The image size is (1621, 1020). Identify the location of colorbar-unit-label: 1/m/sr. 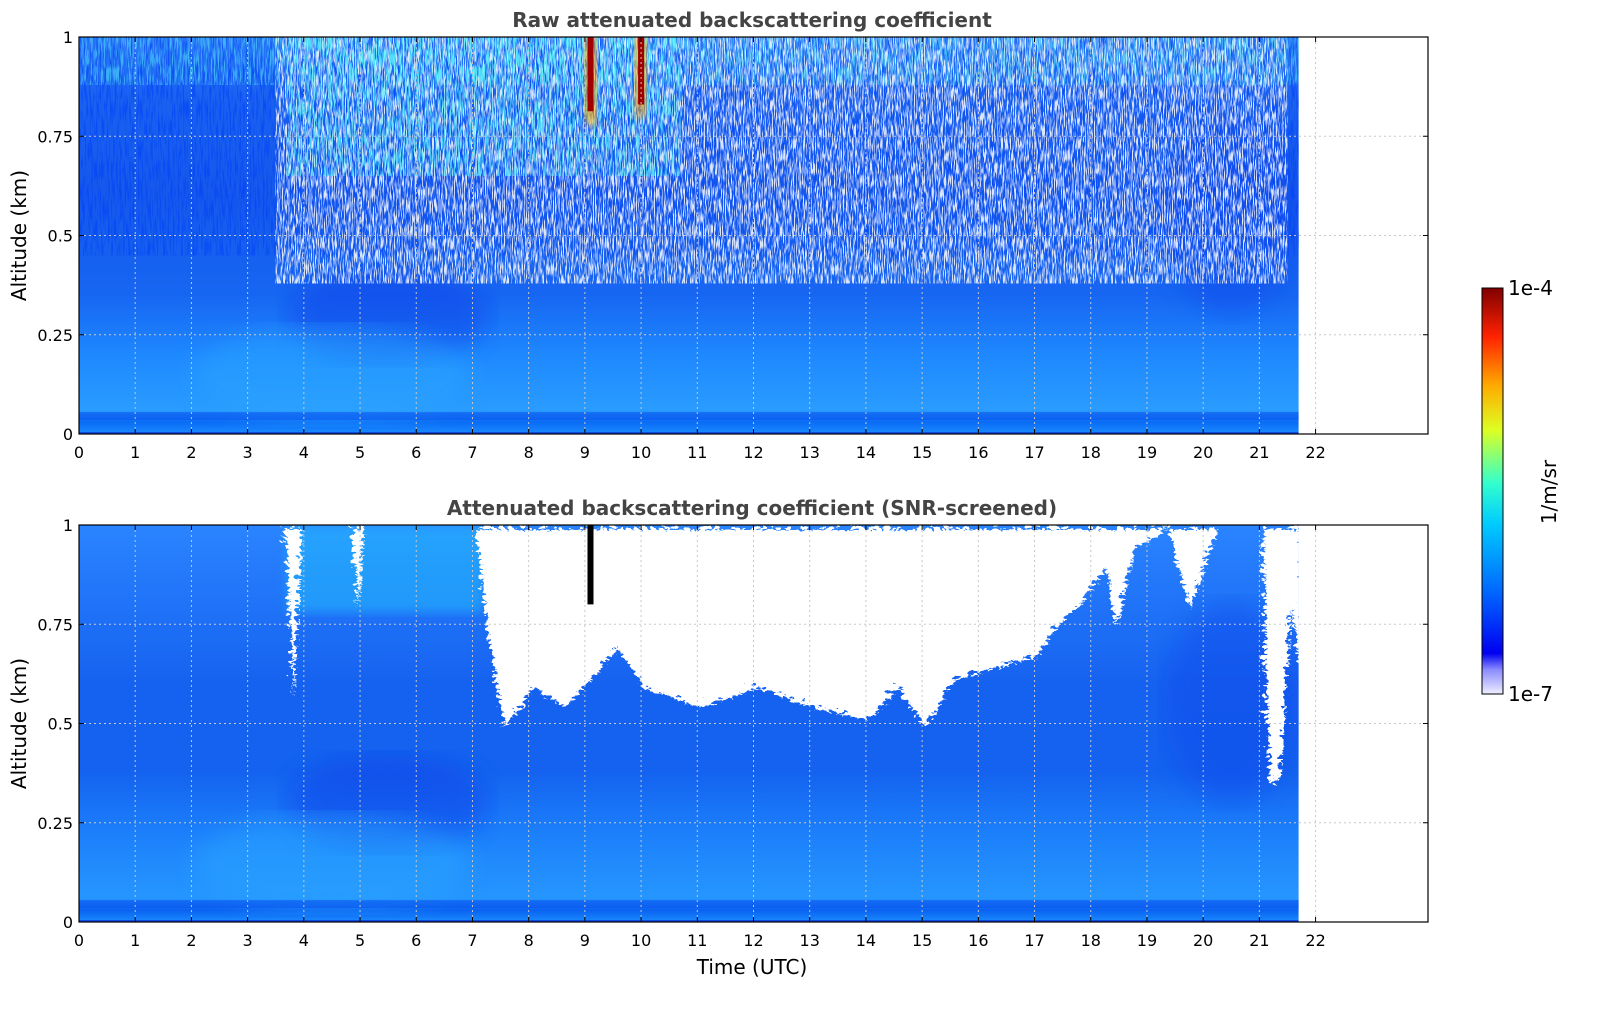
(1549, 491).